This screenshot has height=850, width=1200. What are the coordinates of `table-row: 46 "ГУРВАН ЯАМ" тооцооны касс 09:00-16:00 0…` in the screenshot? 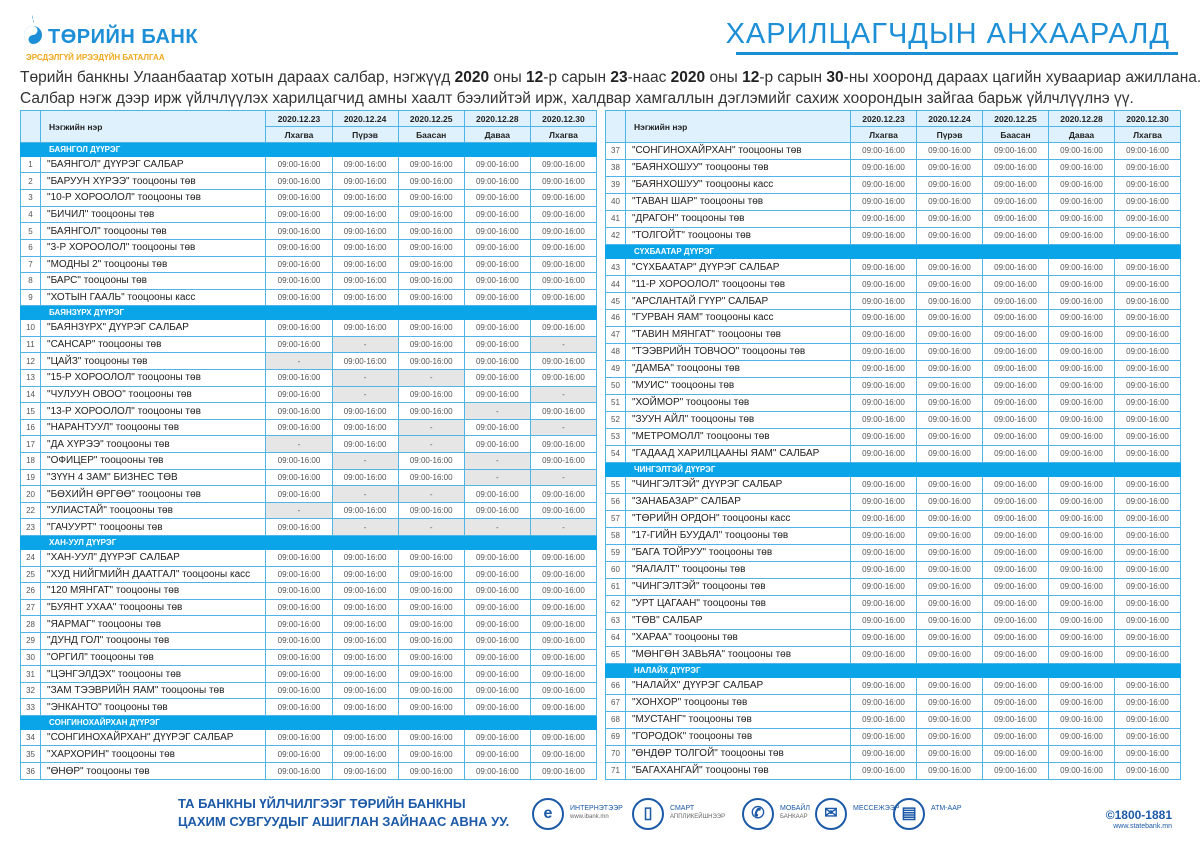 It's located at (893, 318).